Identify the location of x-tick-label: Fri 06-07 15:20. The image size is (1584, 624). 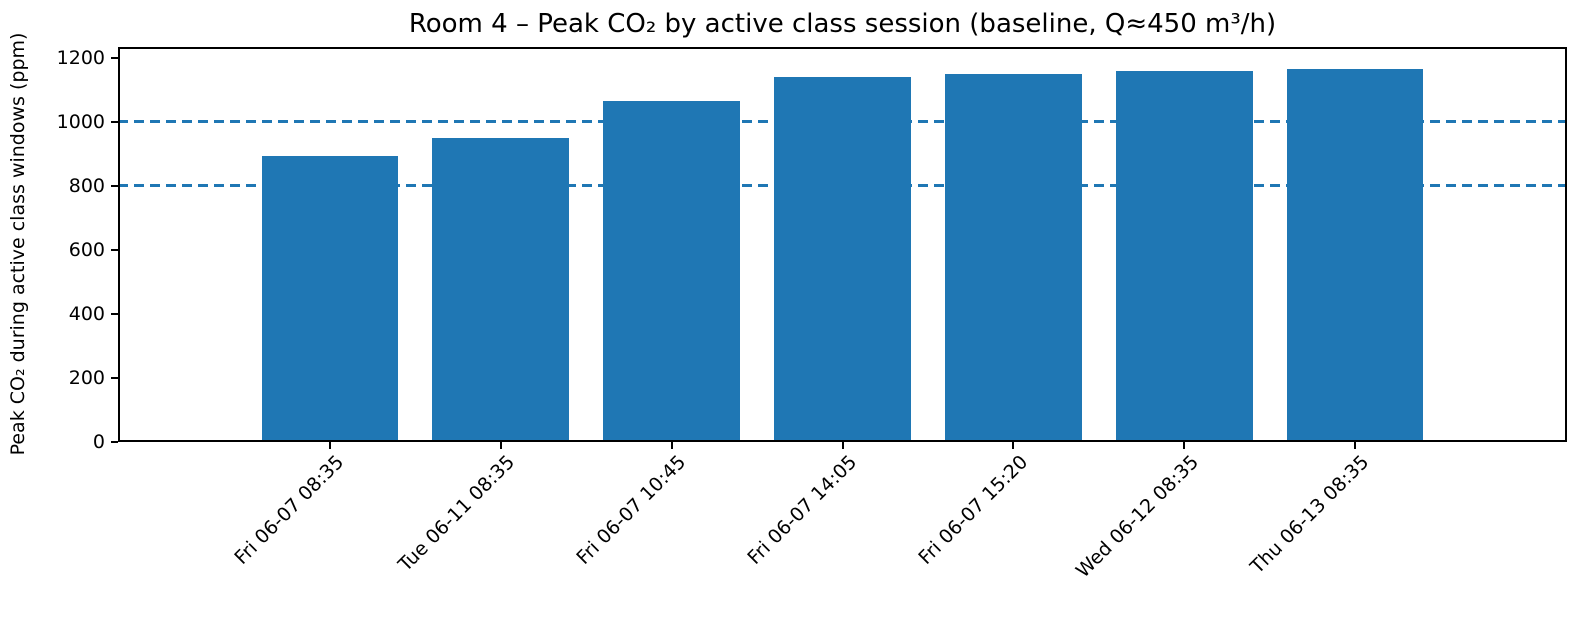
(973, 510).